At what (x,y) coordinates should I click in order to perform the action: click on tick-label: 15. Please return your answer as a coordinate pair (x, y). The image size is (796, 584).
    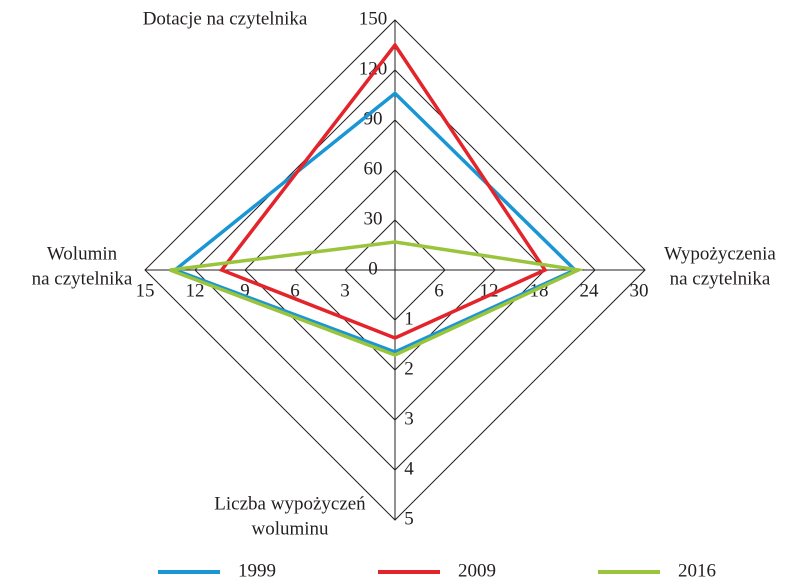
    Looking at the image, I should click on (145, 290).